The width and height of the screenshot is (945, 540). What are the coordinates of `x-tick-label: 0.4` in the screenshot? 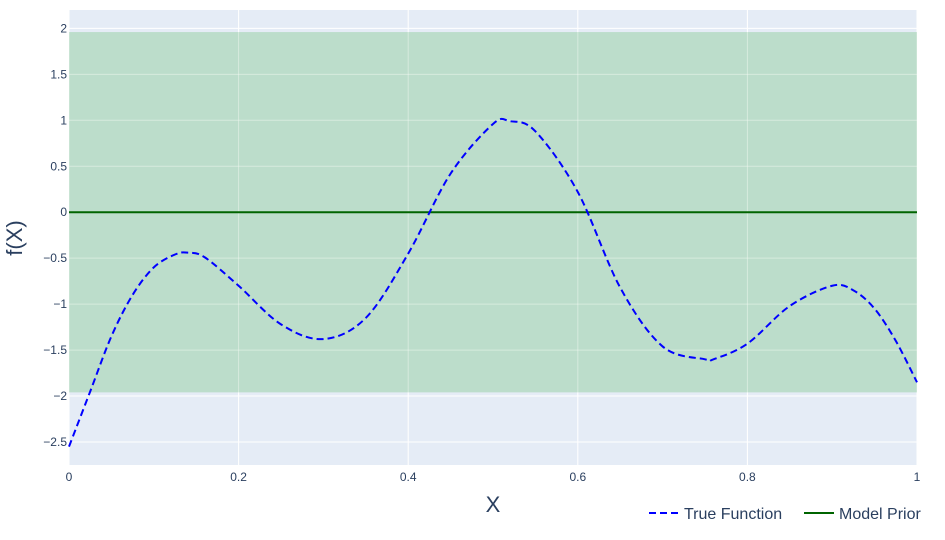 It's located at (408, 477).